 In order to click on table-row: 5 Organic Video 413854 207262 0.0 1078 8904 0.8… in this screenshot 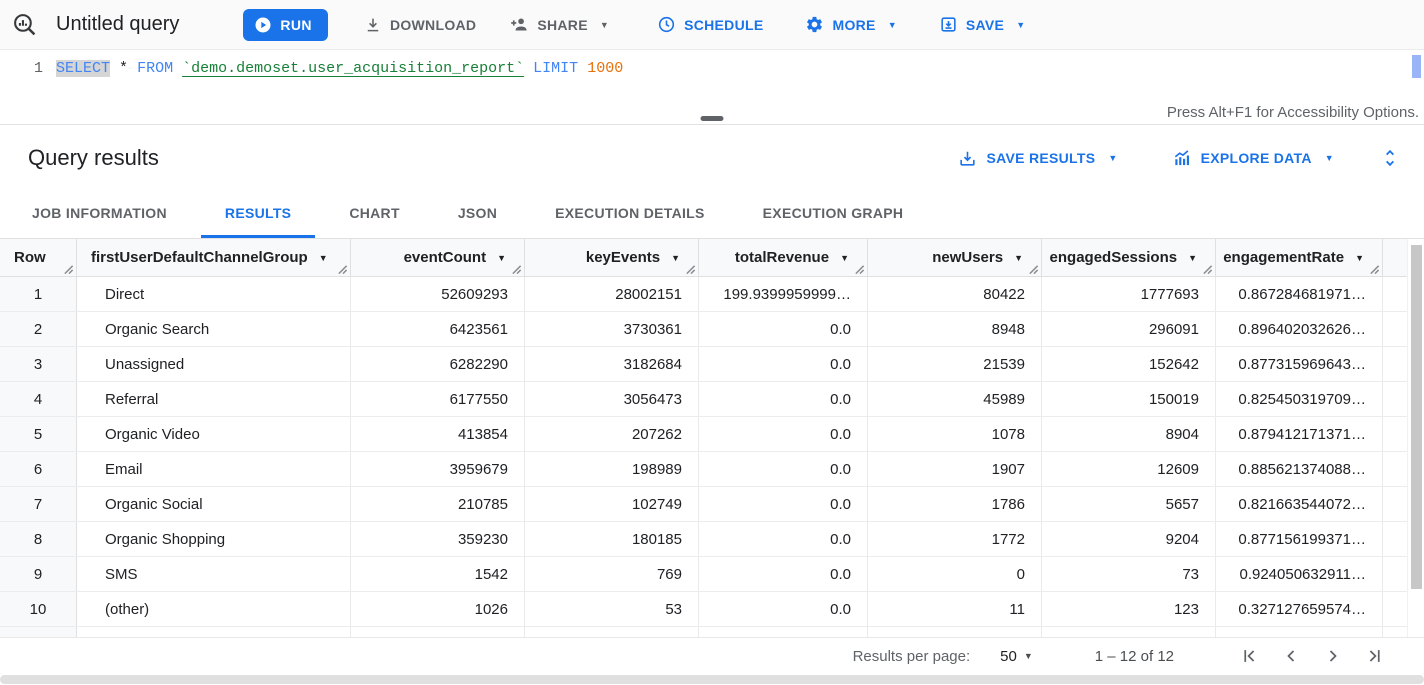, I will do `click(712, 434)`.